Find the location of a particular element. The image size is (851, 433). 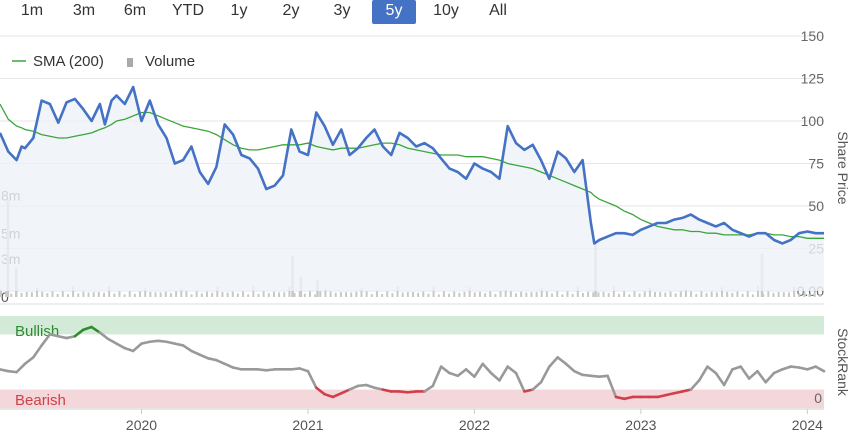

volume-legend-swatch is located at coordinates (130, 62).